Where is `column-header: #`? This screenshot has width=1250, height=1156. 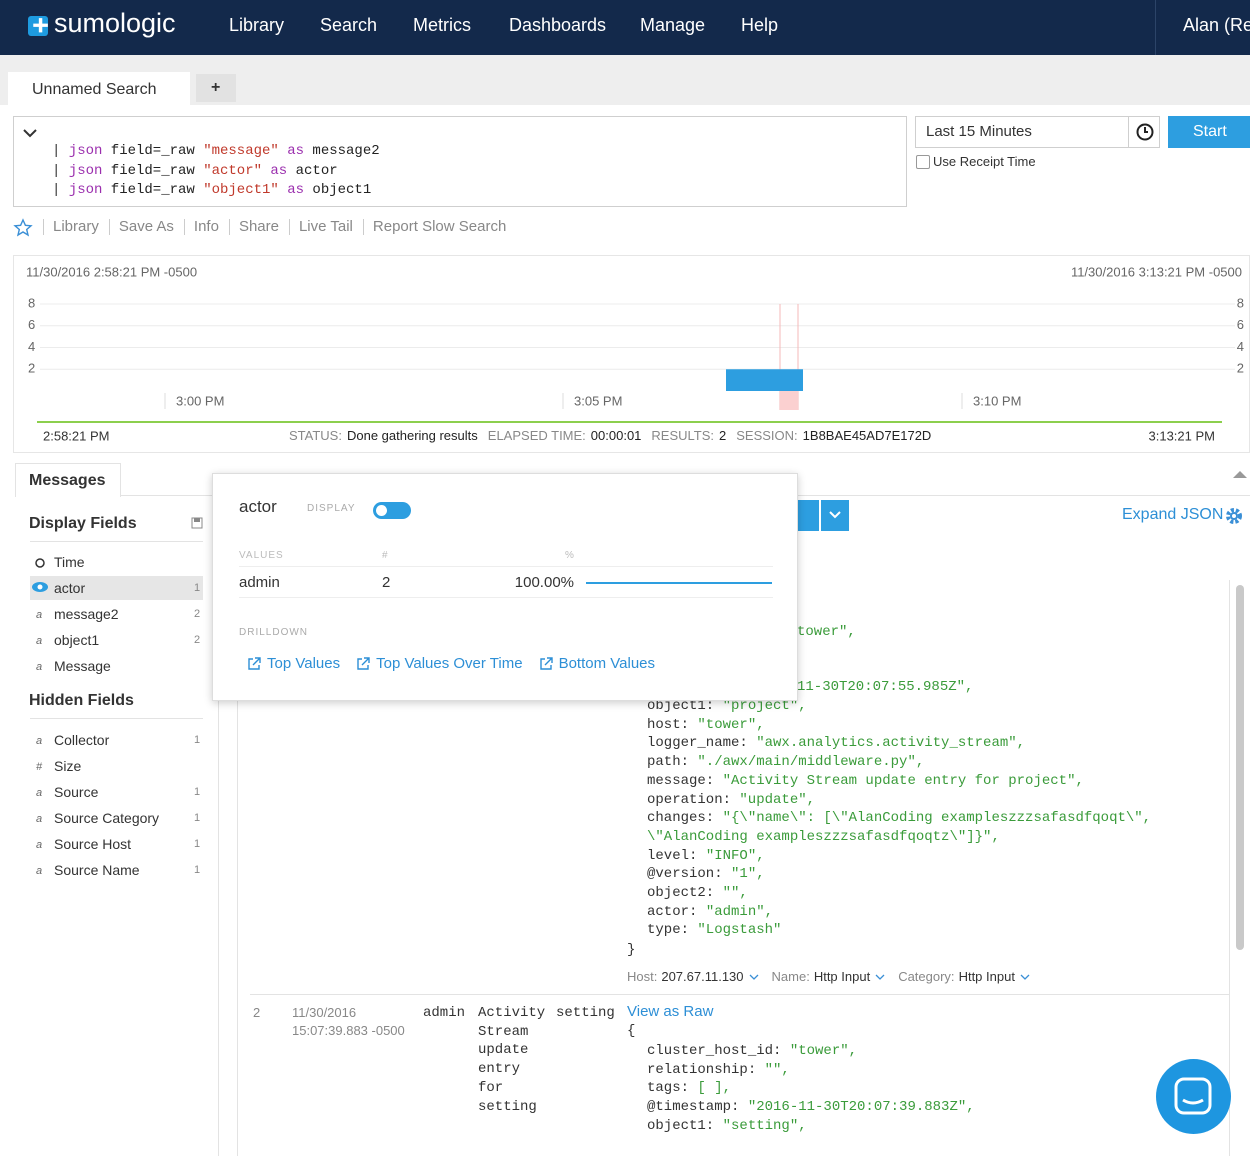 column-header: # is located at coordinates (385, 555).